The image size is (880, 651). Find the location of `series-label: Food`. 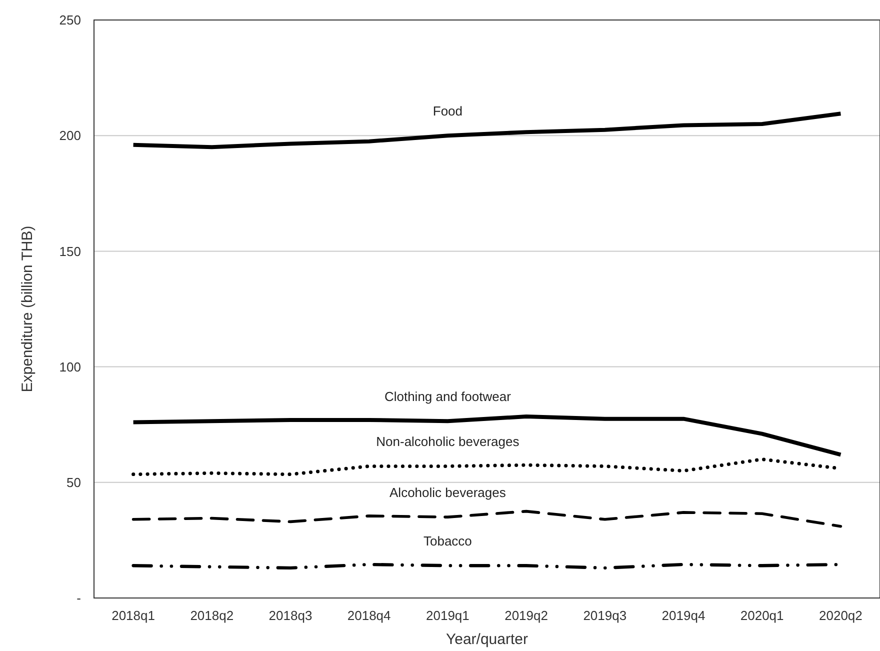

series-label: Food is located at coordinates (447, 111).